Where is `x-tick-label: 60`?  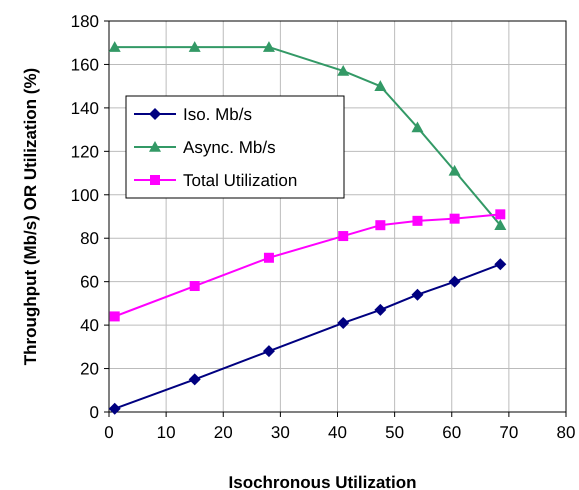 x-tick-label: 60 is located at coordinates (452, 432).